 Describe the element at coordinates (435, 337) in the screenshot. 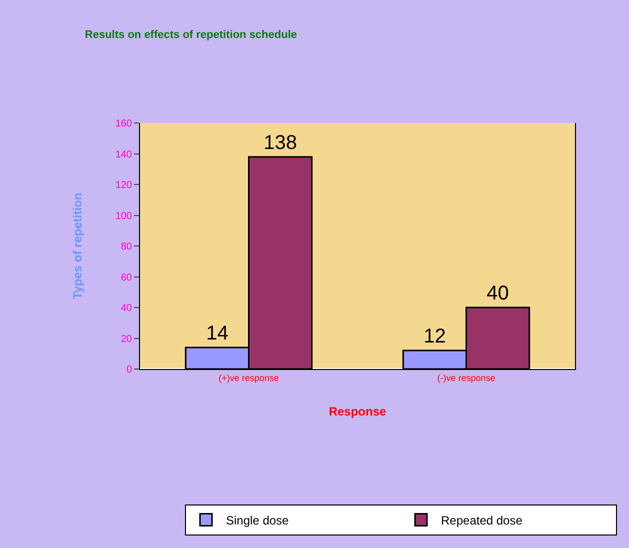

I see `data-label: 12` at that location.